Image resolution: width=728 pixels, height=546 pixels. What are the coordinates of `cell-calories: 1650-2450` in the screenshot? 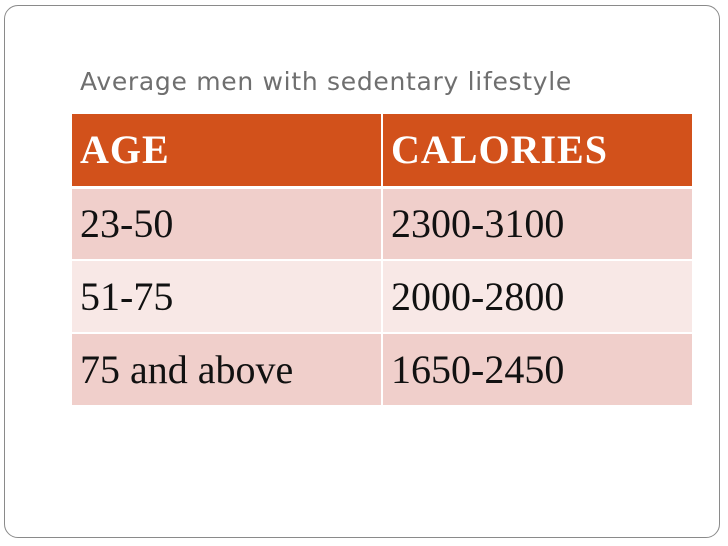 It's located at (537, 370).